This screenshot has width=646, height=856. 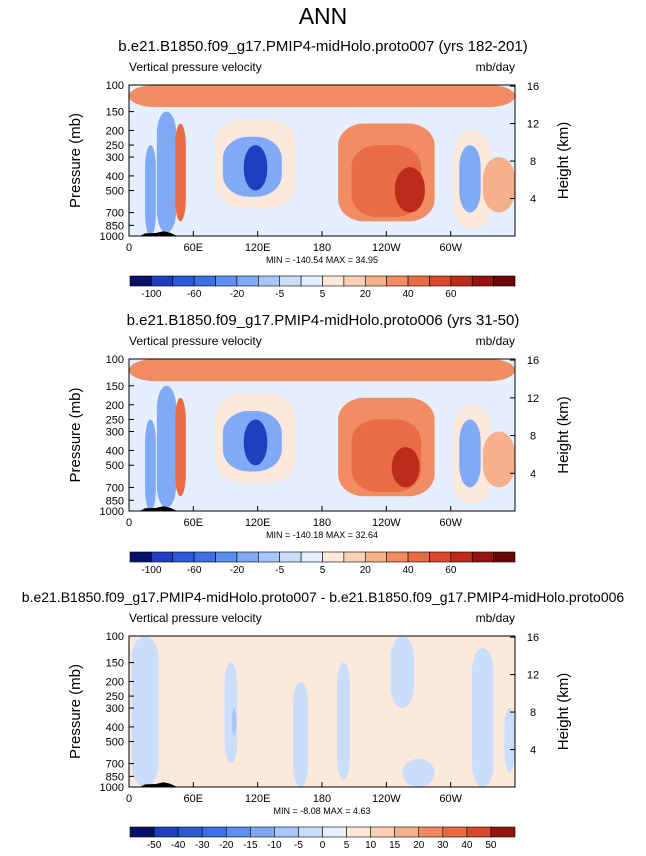 What do you see at coordinates (154, 845) in the screenshot?
I see `colorbar-label: -50` at bounding box center [154, 845].